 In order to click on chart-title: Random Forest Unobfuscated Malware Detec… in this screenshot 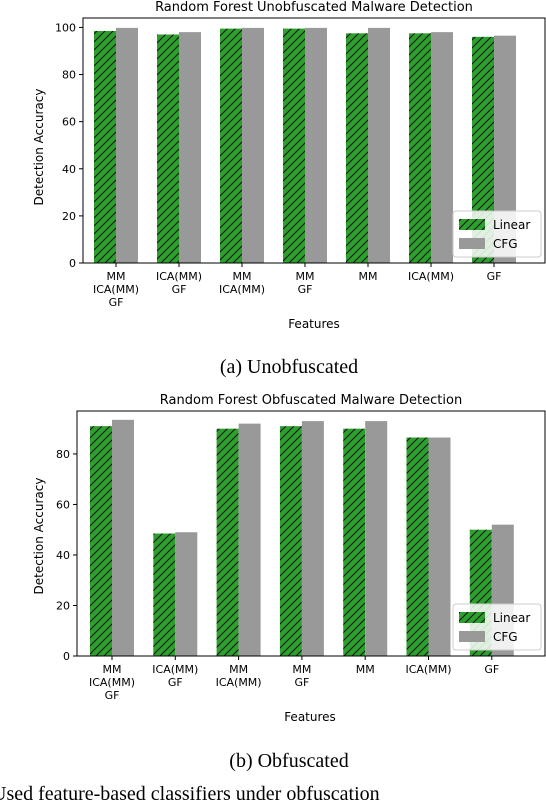, I will do `click(314, 7)`.